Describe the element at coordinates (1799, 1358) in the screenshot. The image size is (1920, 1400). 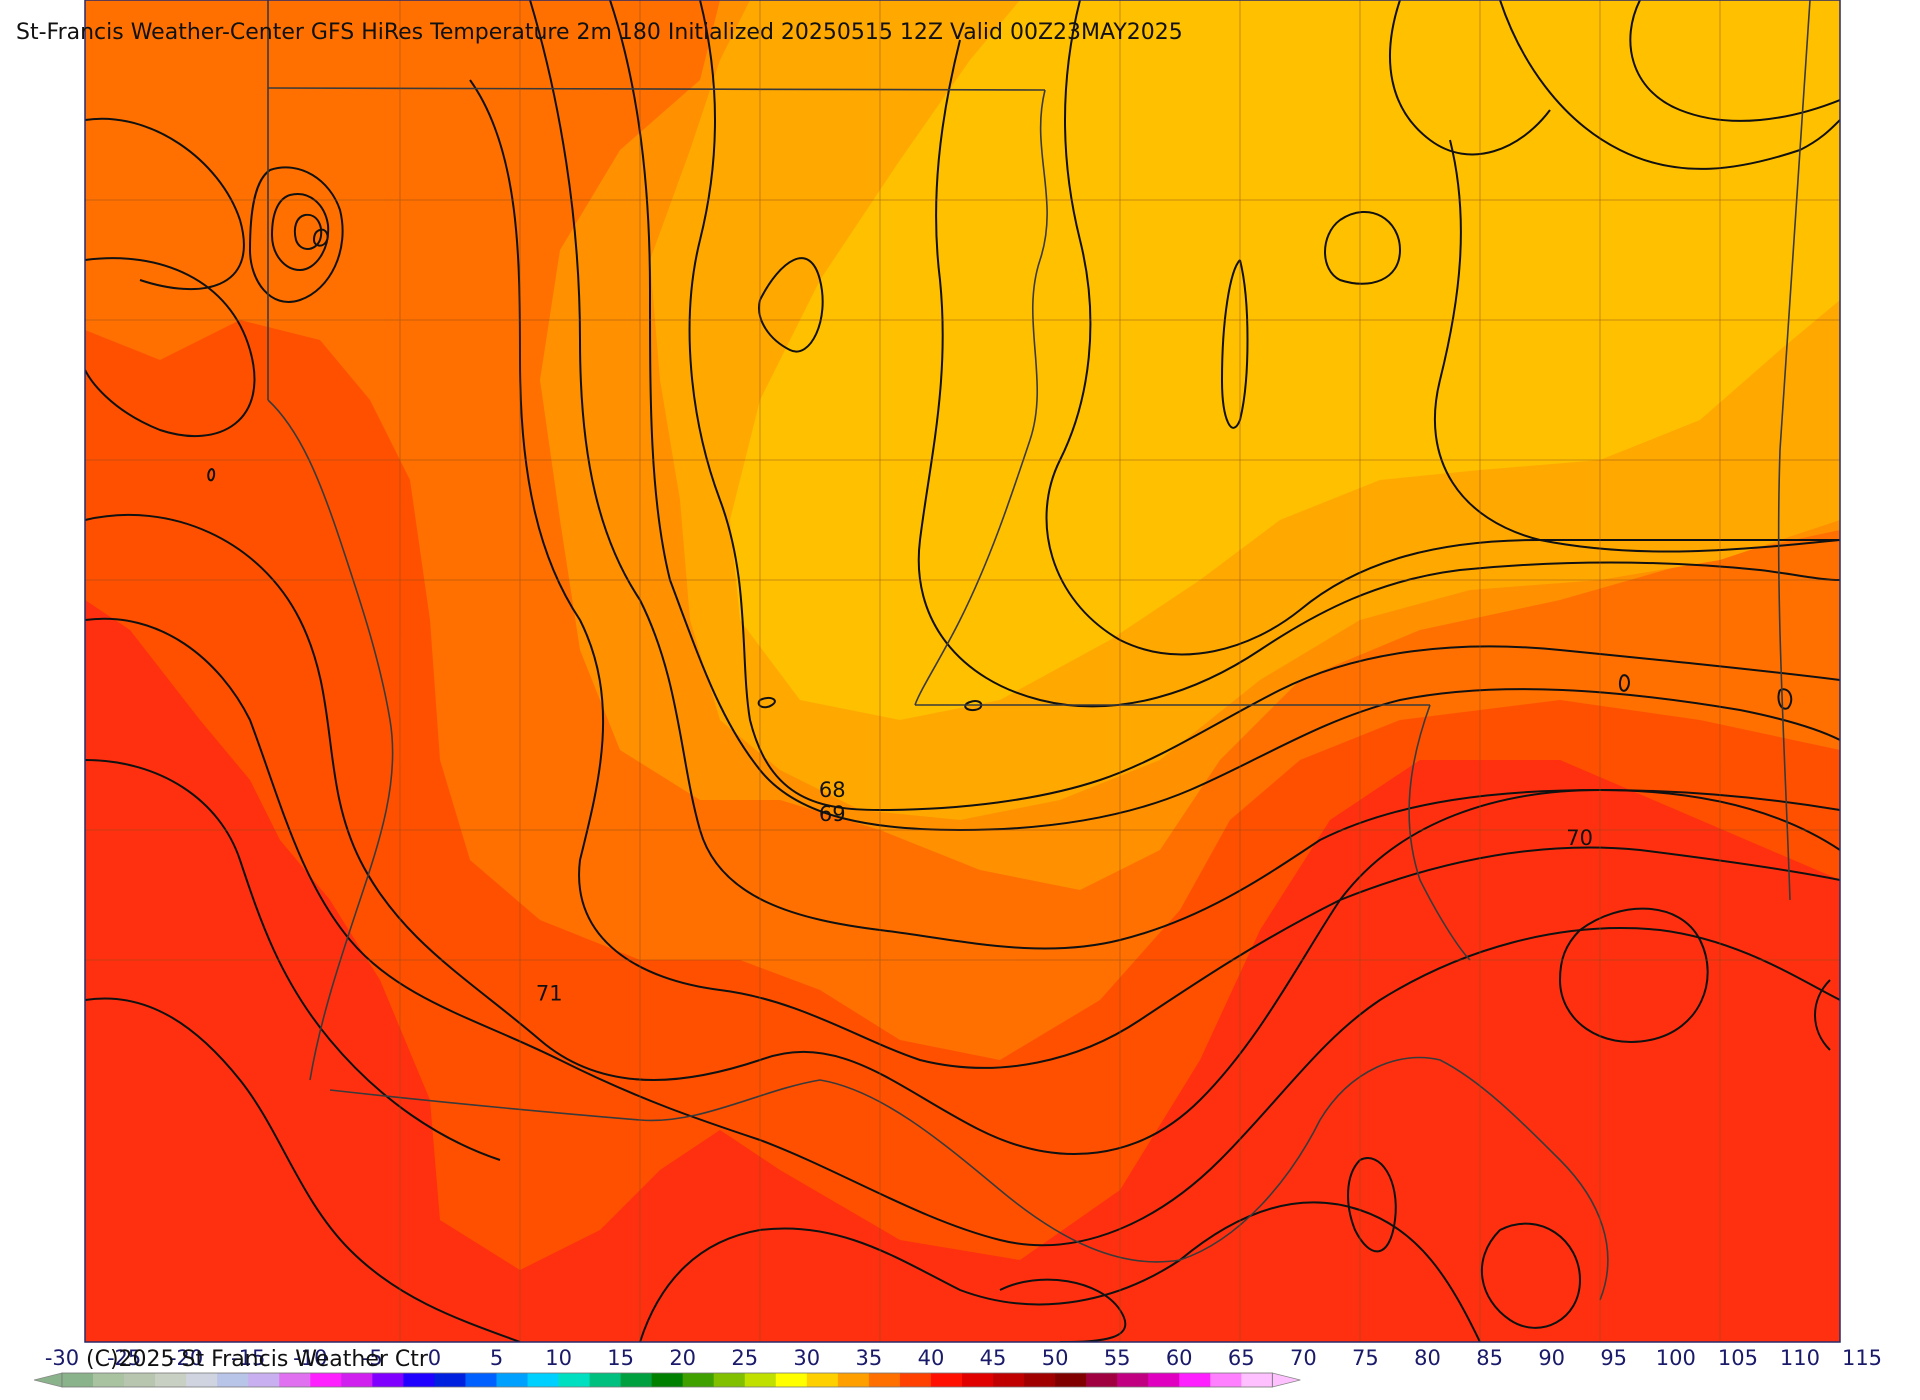
I see `colorbar-tick-label: 110` at that location.